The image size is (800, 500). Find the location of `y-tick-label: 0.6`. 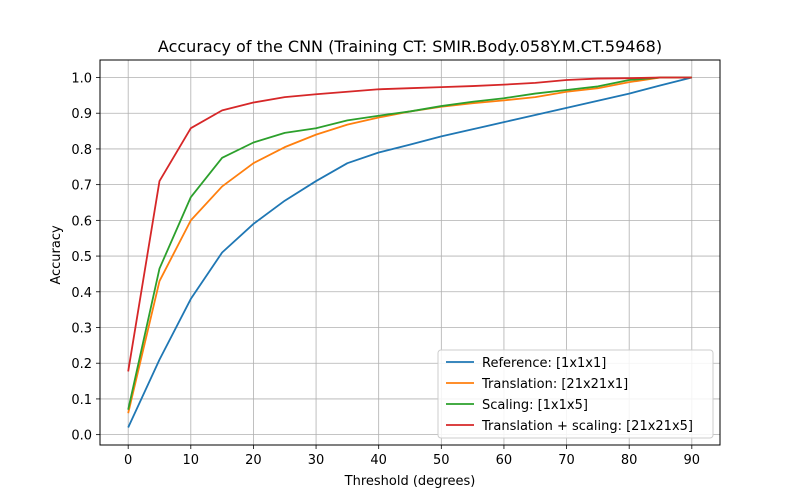

y-tick-label: 0.6 is located at coordinates (81, 221).